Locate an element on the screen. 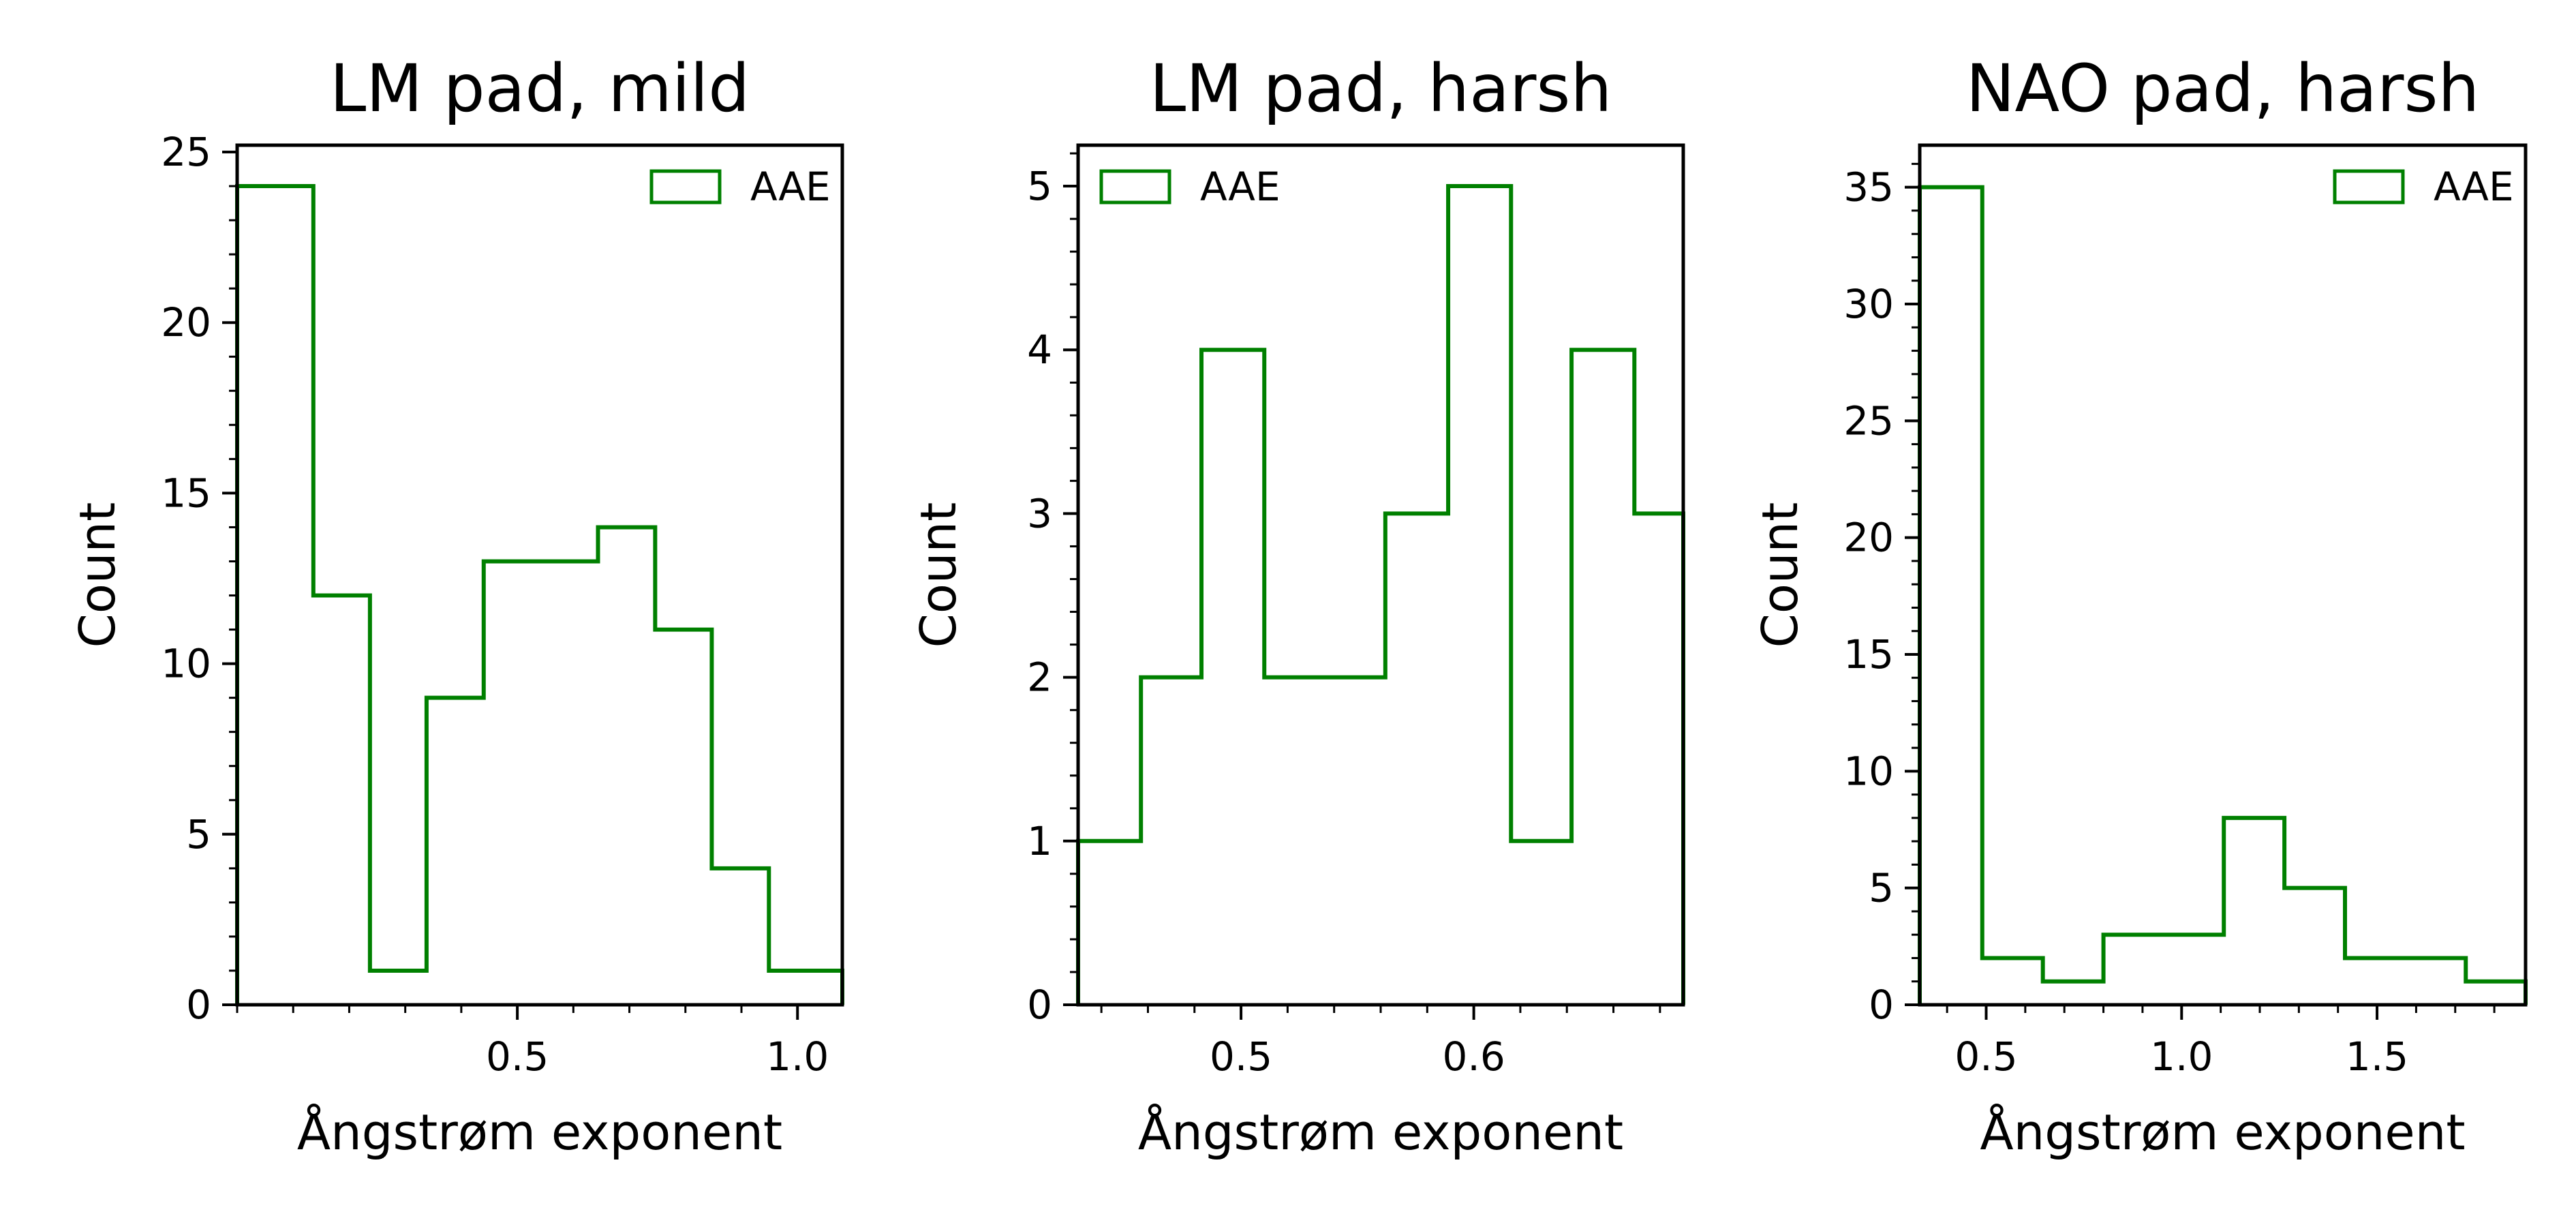  chart-title: NAO pad, harsh is located at coordinates (2223, 89).